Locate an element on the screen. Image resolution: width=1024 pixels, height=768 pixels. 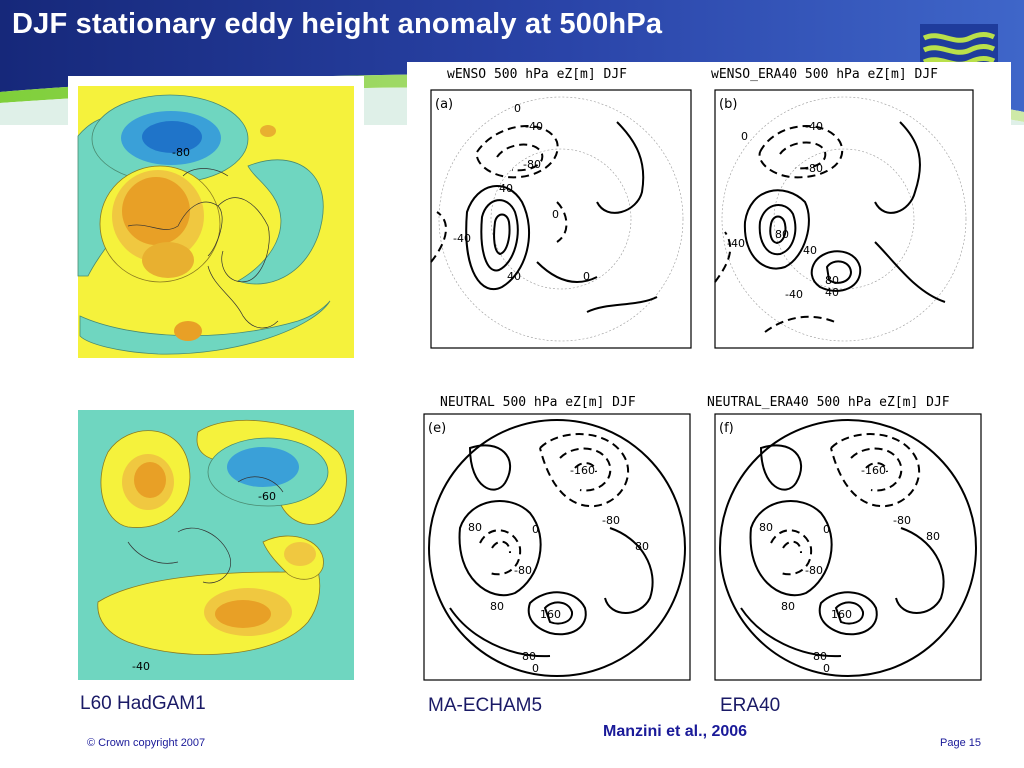
contour-label: -60 is located at coordinates (267, 496).